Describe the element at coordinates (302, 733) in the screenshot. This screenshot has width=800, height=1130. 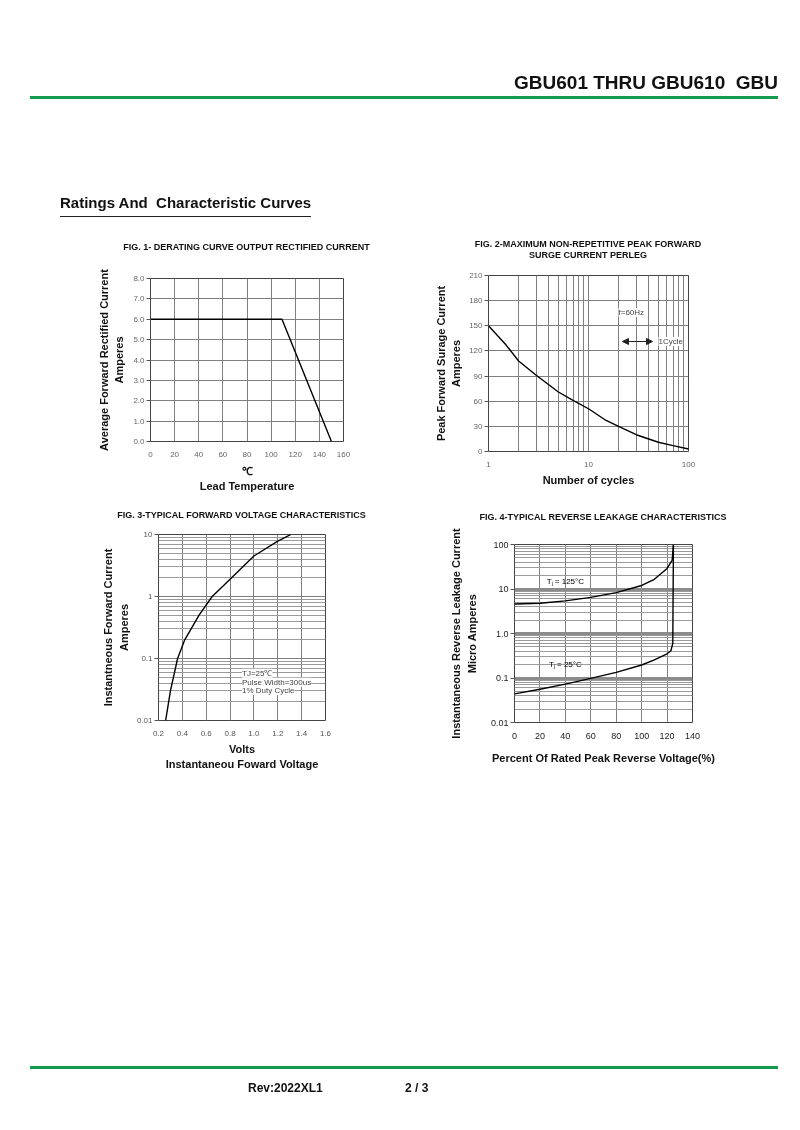
I see `x-tick-label: 1.4` at that location.